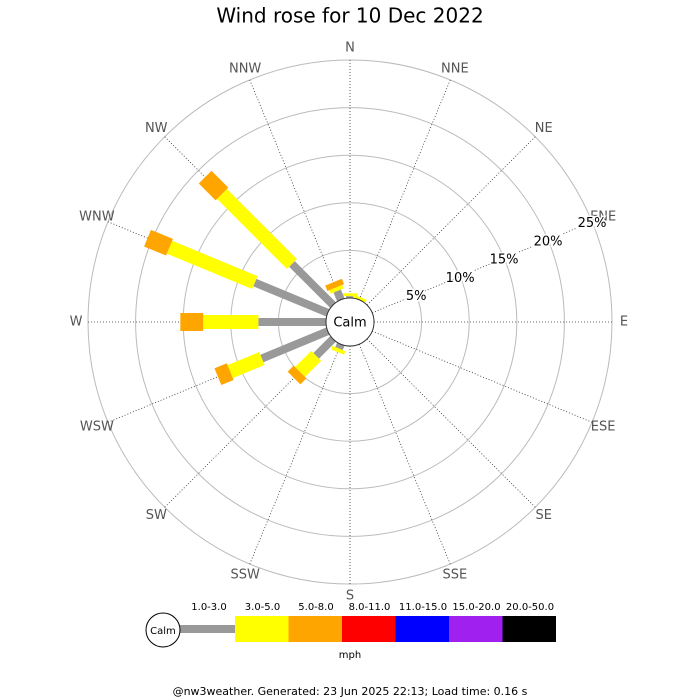 The image size is (700, 700). I want to click on direction-label: WNW, so click(97, 217).